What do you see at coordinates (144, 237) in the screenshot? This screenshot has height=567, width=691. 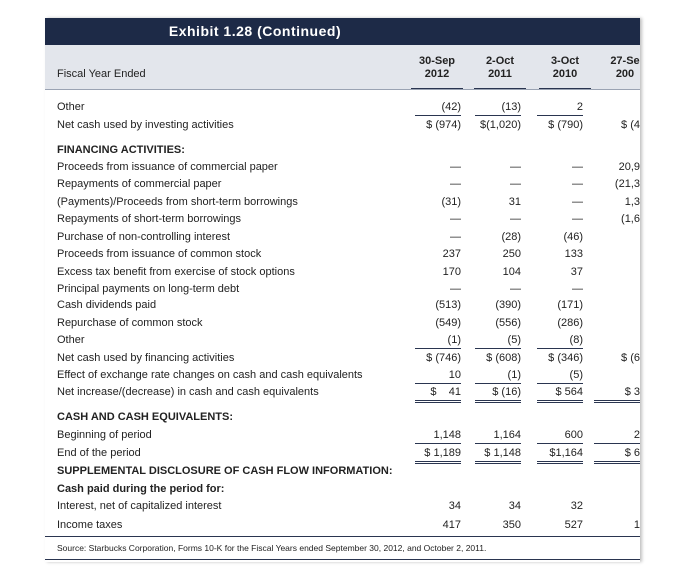 I see `row-label: Purchase of non-controlling interest` at bounding box center [144, 237].